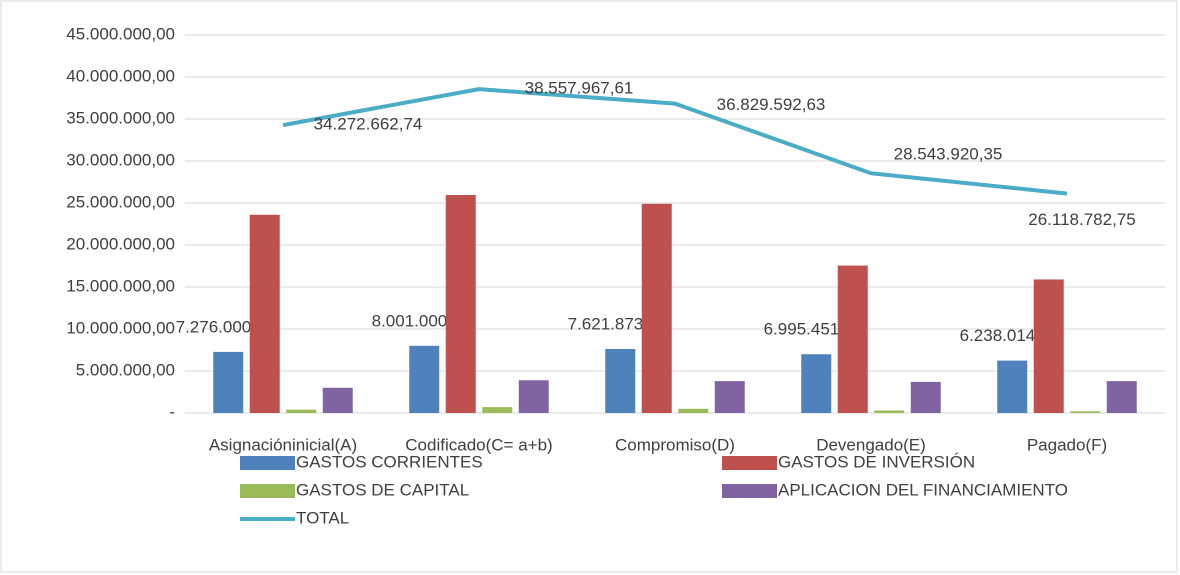 The image size is (1180, 575). Describe the element at coordinates (120, 75) in the screenshot. I see `y-tick-label: 40.000.000,00` at that location.